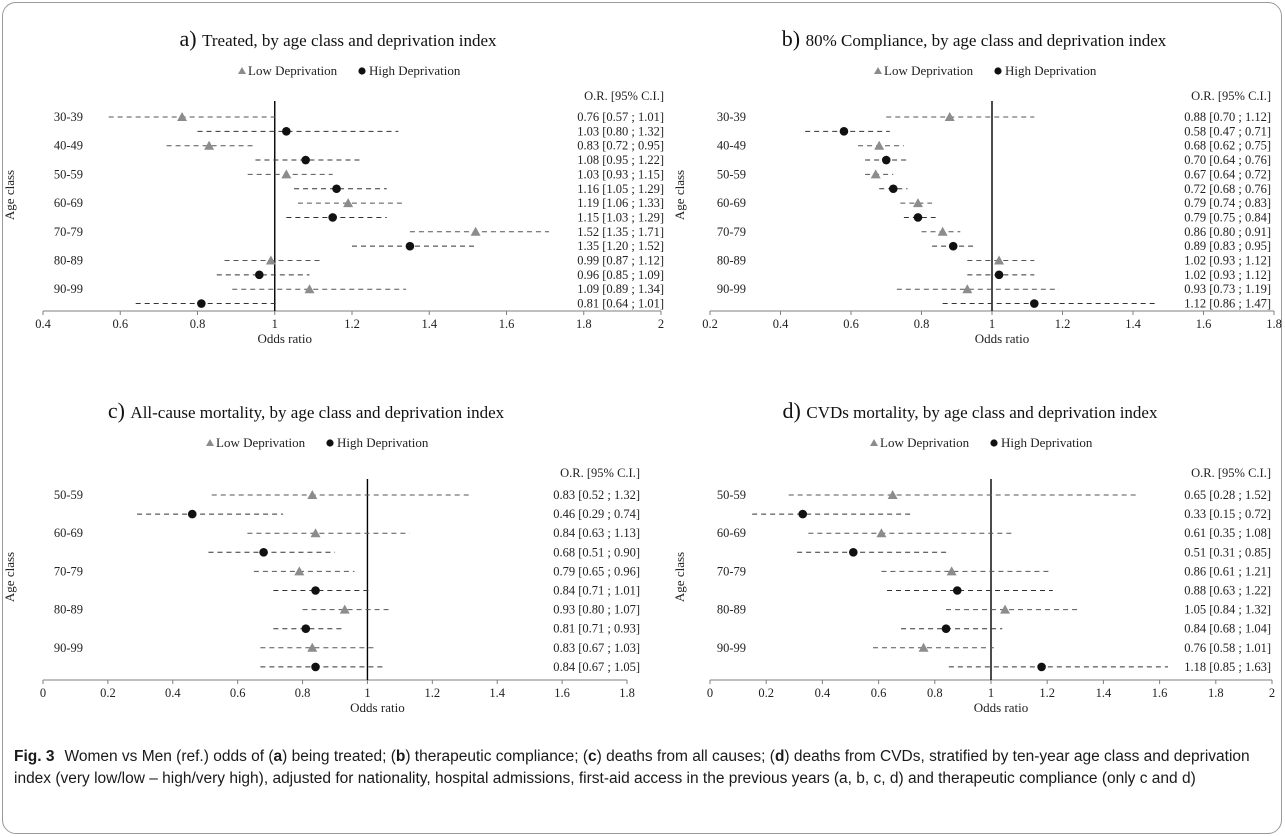 The height and width of the screenshot is (837, 1285). What do you see at coordinates (596, 571) in the screenshot?
I see `or-ci-value: 0.79 [0.65 ; 0.96]` at bounding box center [596, 571].